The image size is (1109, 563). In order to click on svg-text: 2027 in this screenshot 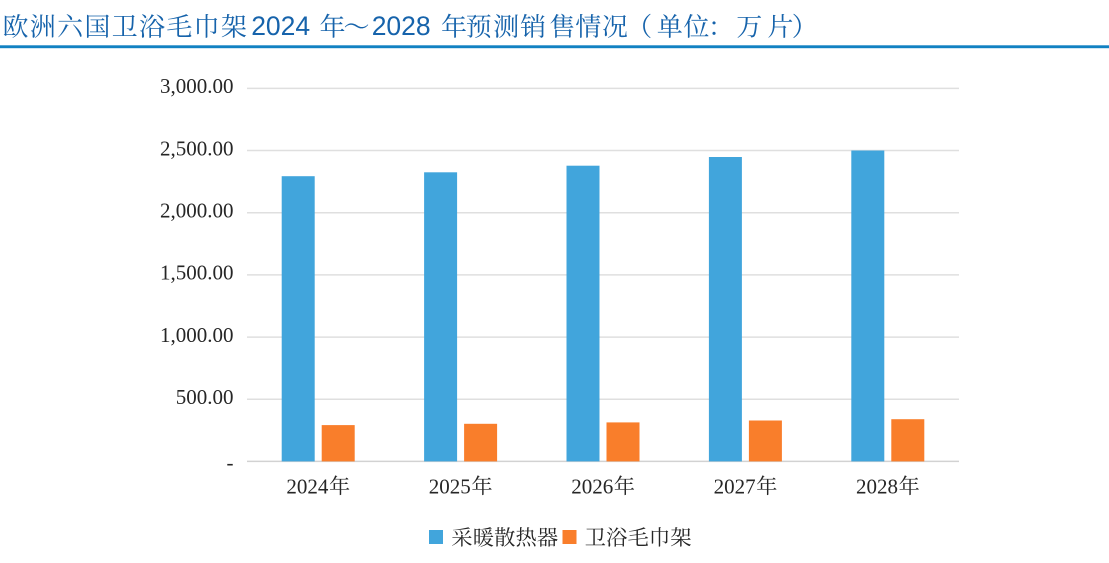, I will do `click(735, 487)`.